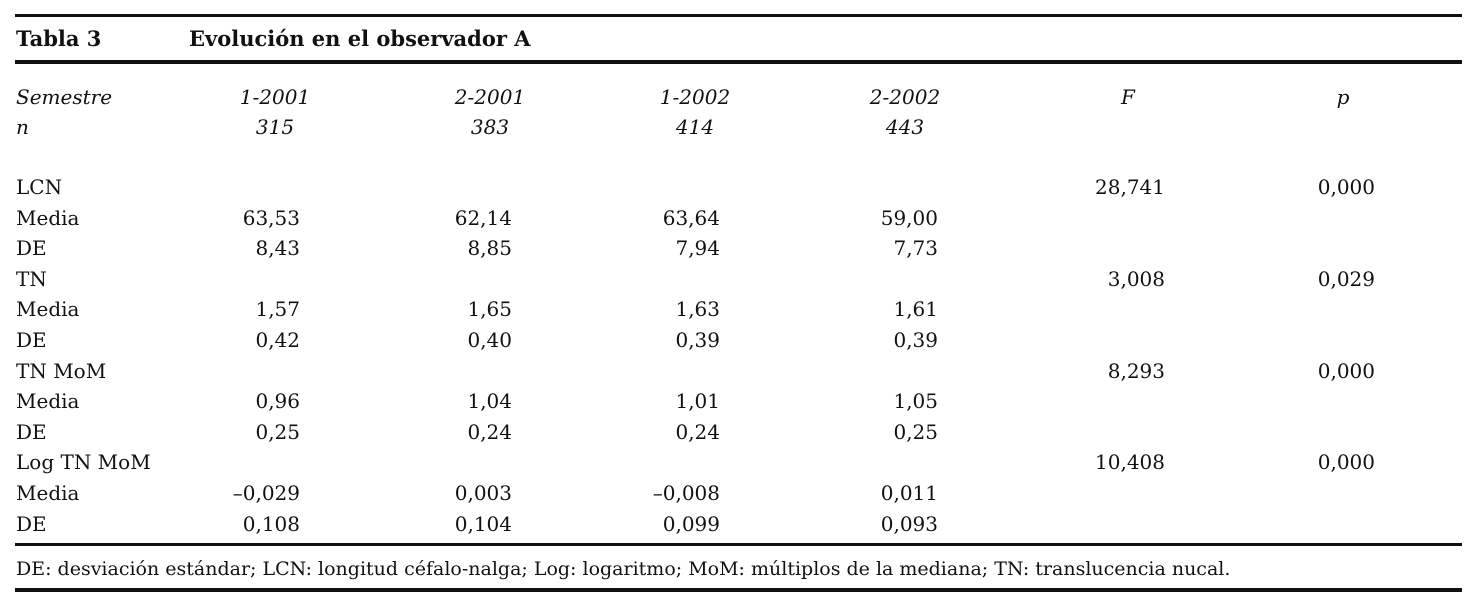 The height and width of the screenshot is (606, 1472). What do you see at coordinates (360, 38) in the screenshot?
I see `table-title: Evolución en el observador A` at bounding box center [360, 38].